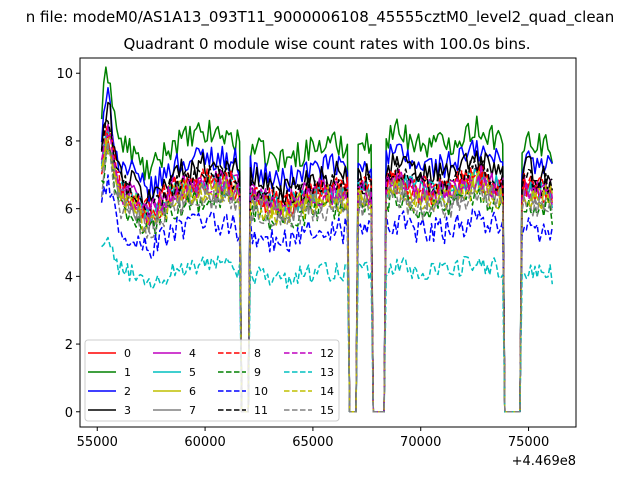 This screenshot has height=480, width=640. What do you see at coordinates (192, 372) in the screenshot?
I see `legend-label-5: 5` at bounding box center [192, 372].